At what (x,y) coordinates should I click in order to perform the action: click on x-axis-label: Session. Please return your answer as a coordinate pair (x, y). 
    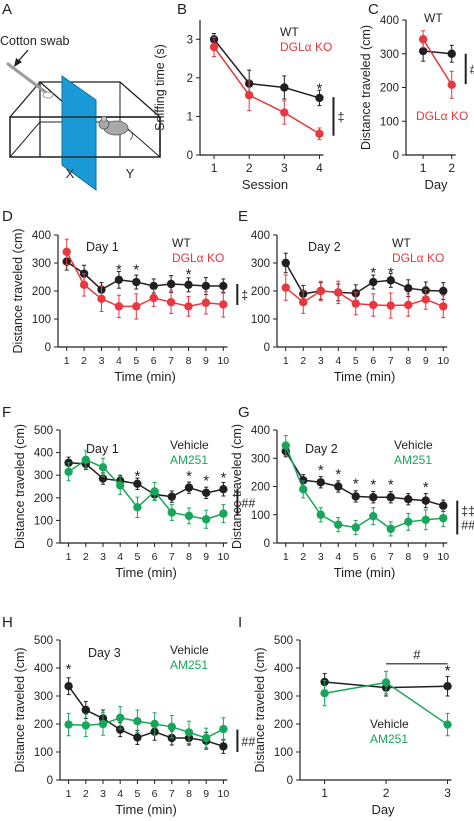
    Looking at the image, I should click on (265, 184).